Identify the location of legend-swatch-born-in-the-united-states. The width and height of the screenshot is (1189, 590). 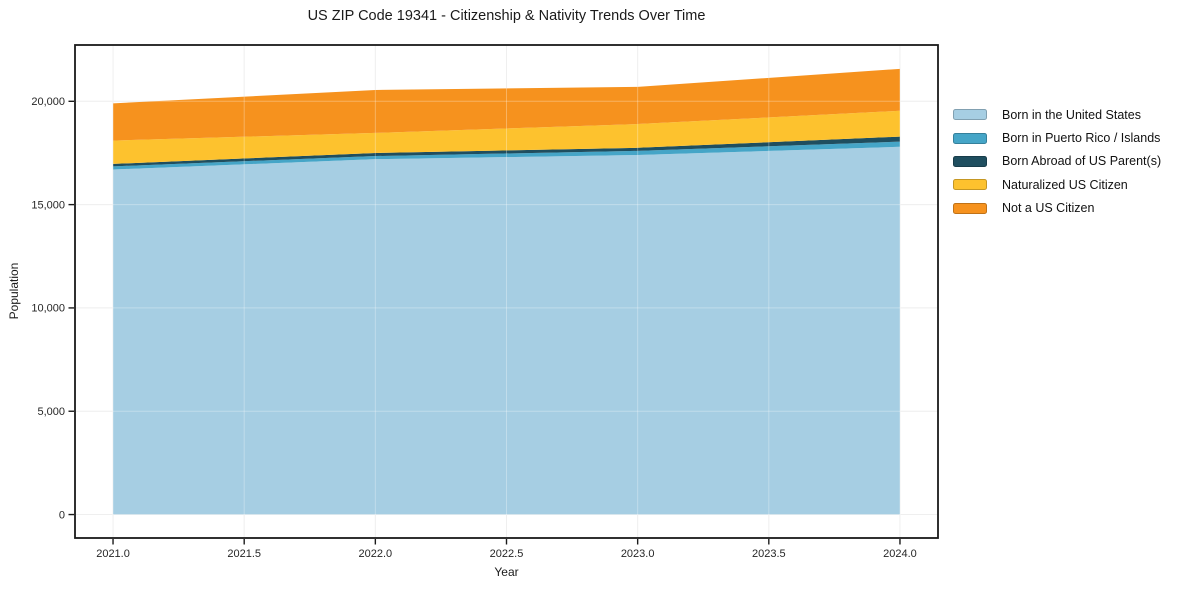
(970, 115).